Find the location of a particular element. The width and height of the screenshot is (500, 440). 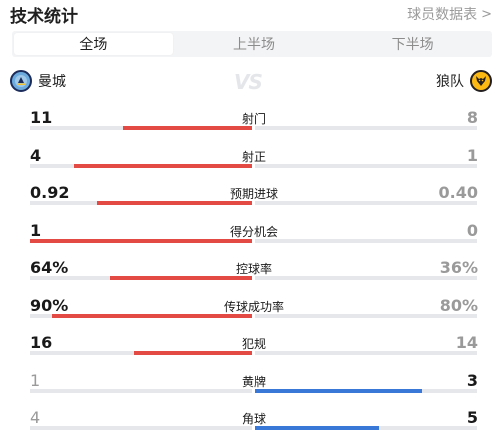

away-stat-value: 0 is located at coordinates (472, 230).